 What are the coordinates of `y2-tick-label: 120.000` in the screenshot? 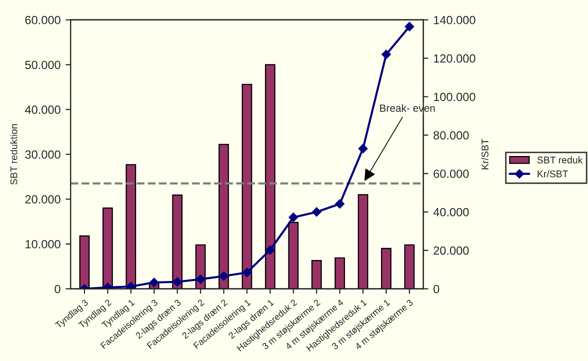 It's located at (455, 58).